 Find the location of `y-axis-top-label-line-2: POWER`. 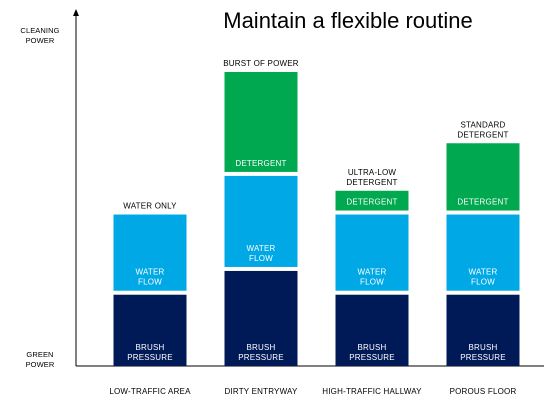

y-axis-top-label-line-2: POWER is located at coordinates (40, 40).